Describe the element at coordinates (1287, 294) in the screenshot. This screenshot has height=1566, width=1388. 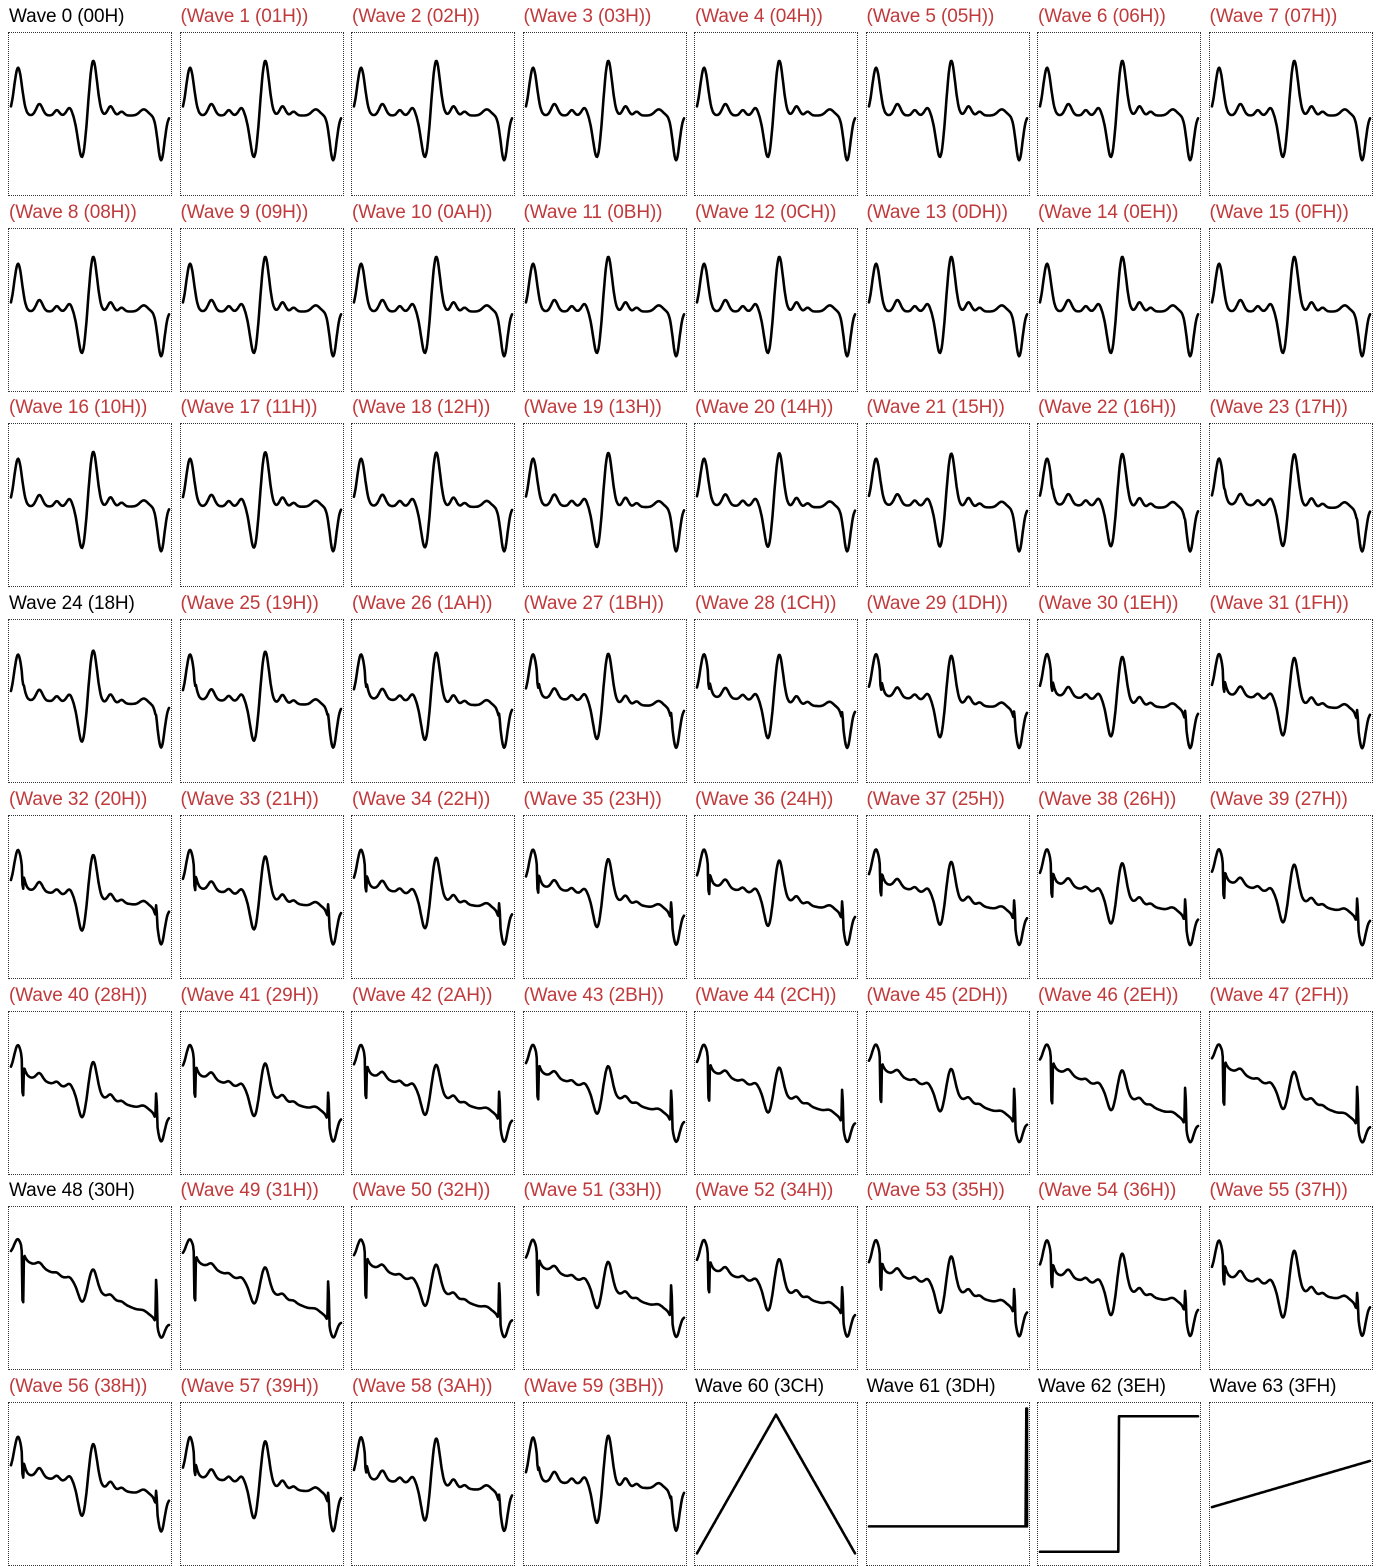
I see `wave-cell: (Wave 15 (0FH))` at that location.